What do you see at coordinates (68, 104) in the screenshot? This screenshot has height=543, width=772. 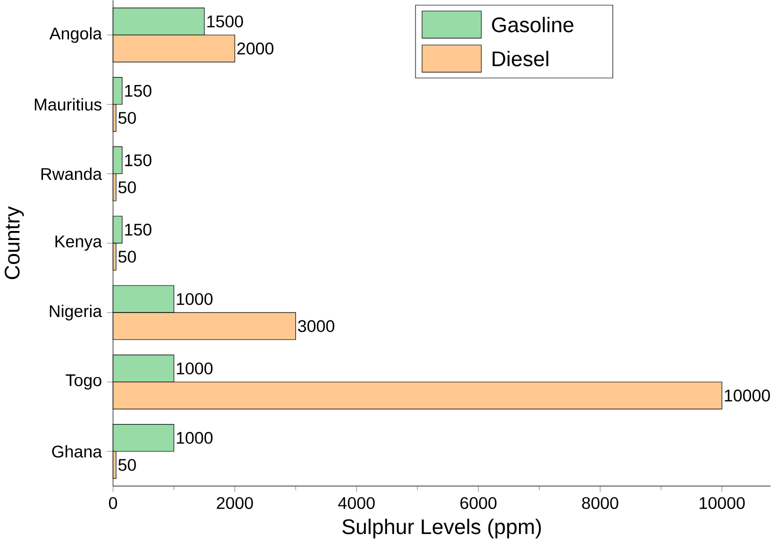 I see `y-tick-label: Mauritius` at bounding box center [68, 104].